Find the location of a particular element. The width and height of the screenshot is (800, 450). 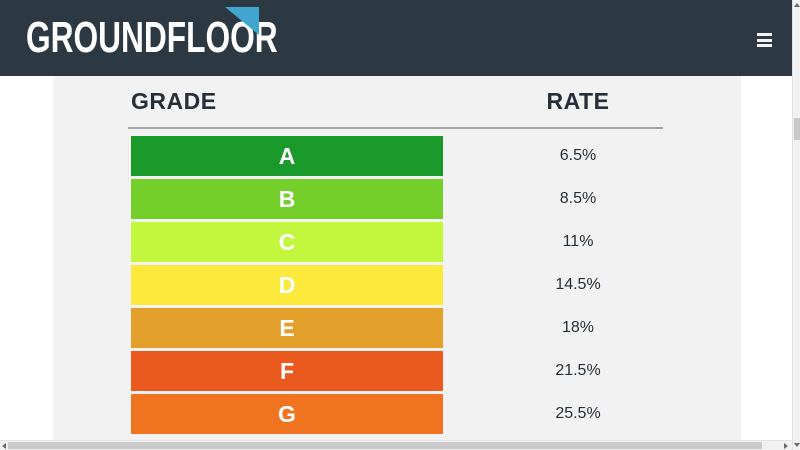

rate-value: 11% is located at coordinates (578, 241).